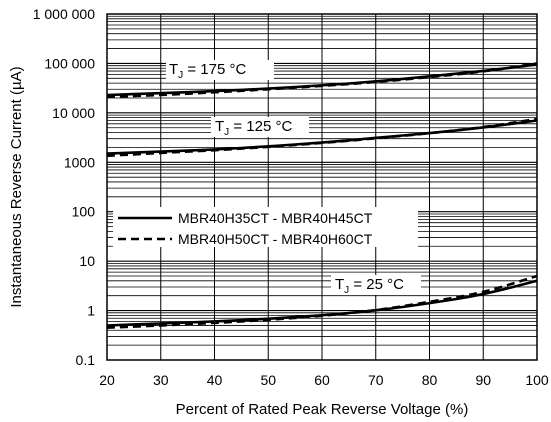 This screenshot has height=422, width=551. Describe the element at coordinates (215, 380) in the screenshot. I see `x-tick-label: 40` at that location.